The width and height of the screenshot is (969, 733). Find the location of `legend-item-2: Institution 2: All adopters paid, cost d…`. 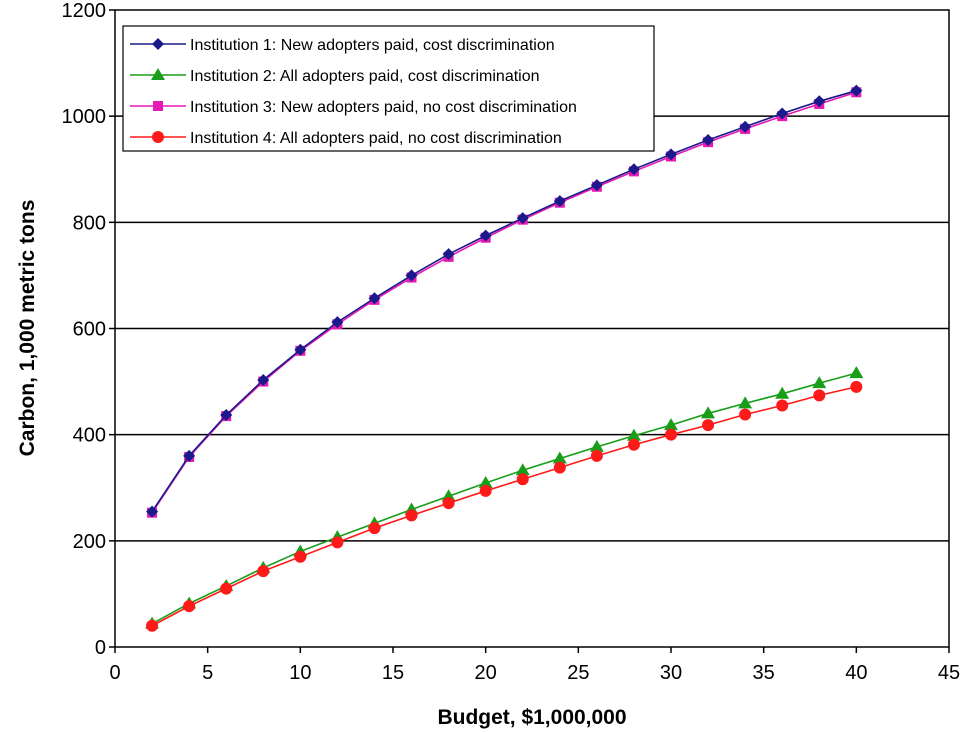

legend-item-2: Institution 2: All adopters paid, cost d… is located at coordinates (335, 76).